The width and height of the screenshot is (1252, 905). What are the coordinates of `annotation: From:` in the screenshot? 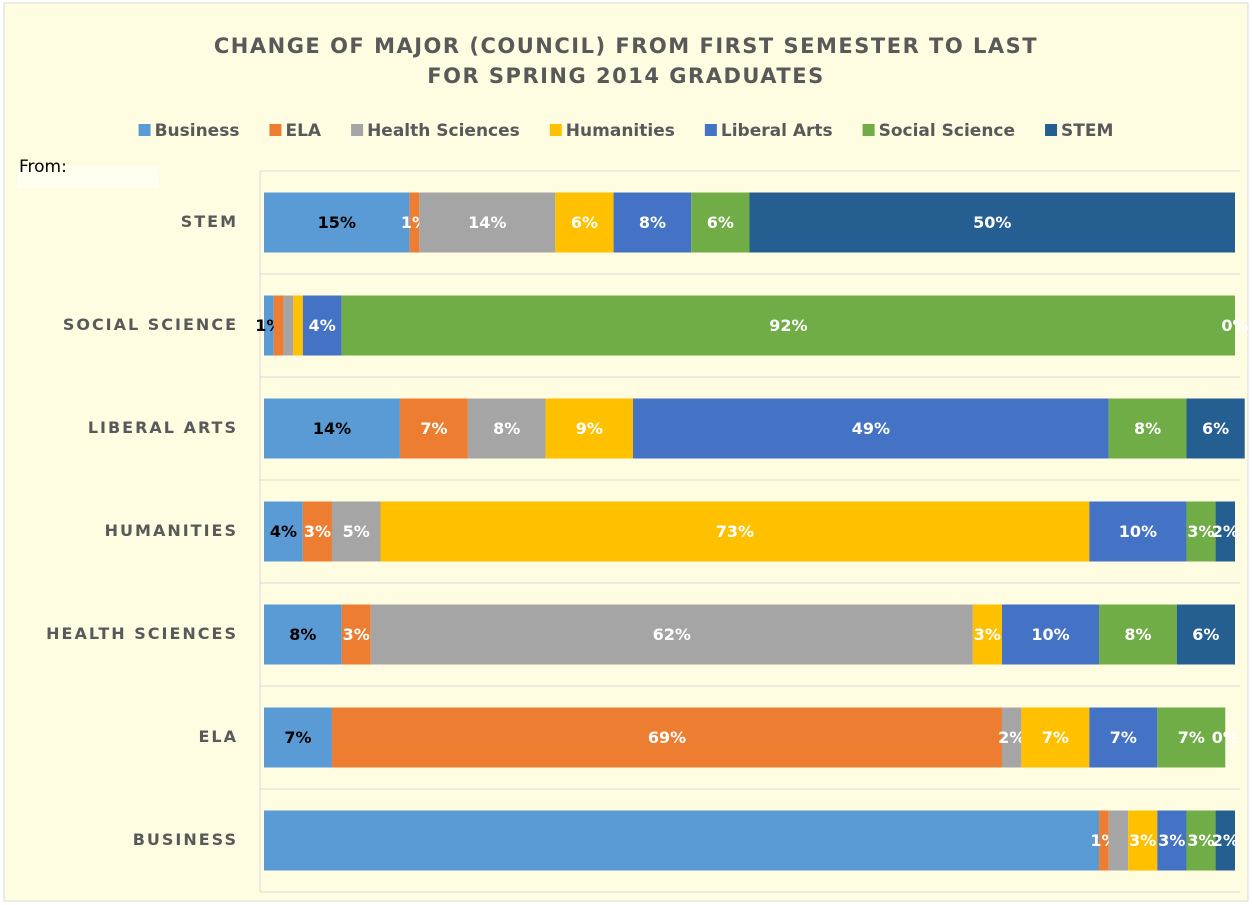 It's located at (43, 167).